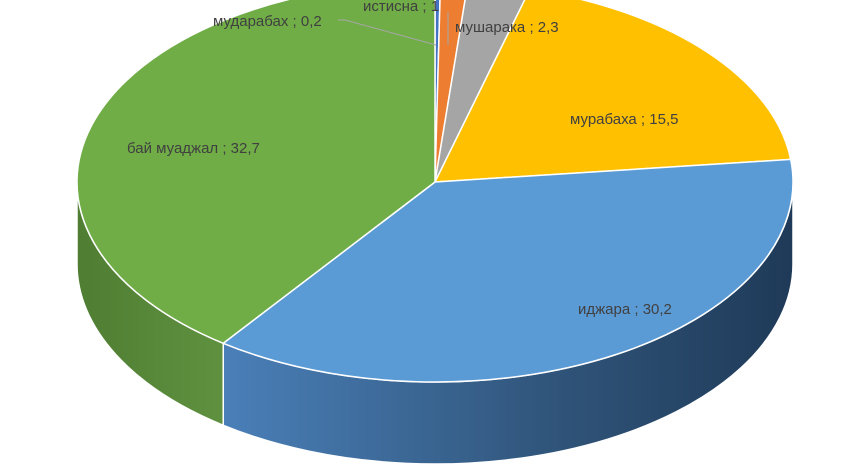 The height and width of the screenshot is (471, 867). I want to click on data-label-мушарака: мушарака ; 2,3, so click(507, 27).